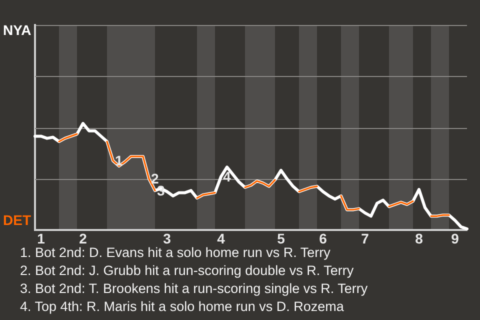  What do you see at coordinates (221, 238) in the screenshot?
I see `x-tick-label: 4` at bounding box center [221, 238].